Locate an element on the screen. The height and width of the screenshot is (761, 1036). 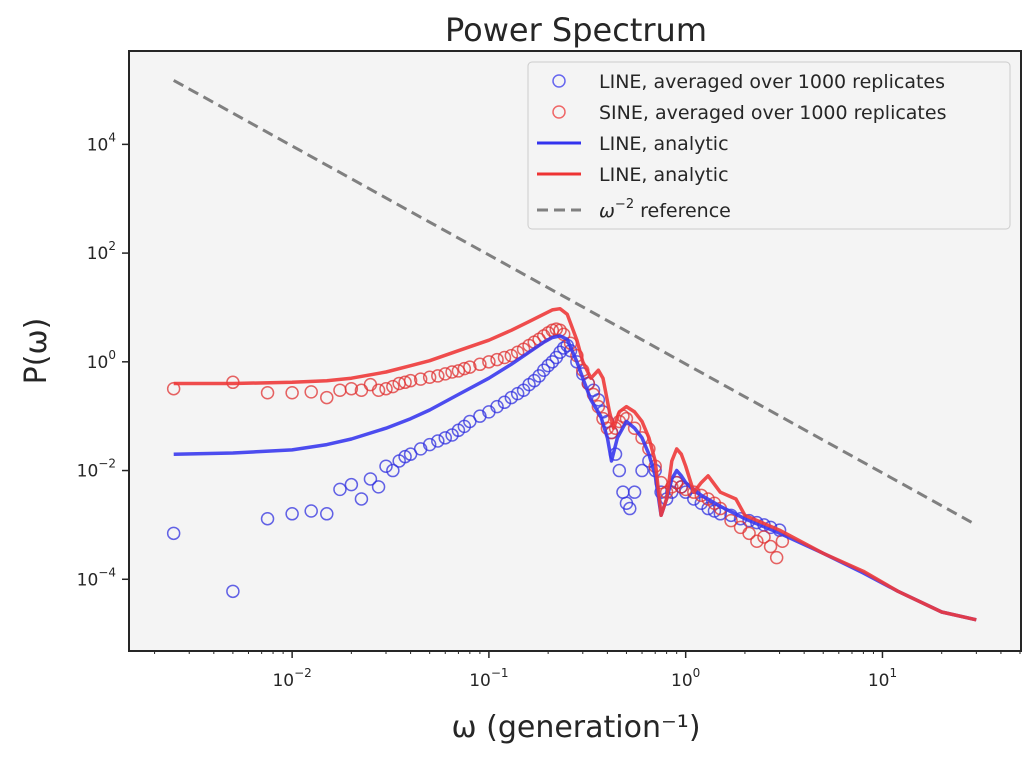
x-tick-label: 10⁰ is located at coordinates (685, 678).